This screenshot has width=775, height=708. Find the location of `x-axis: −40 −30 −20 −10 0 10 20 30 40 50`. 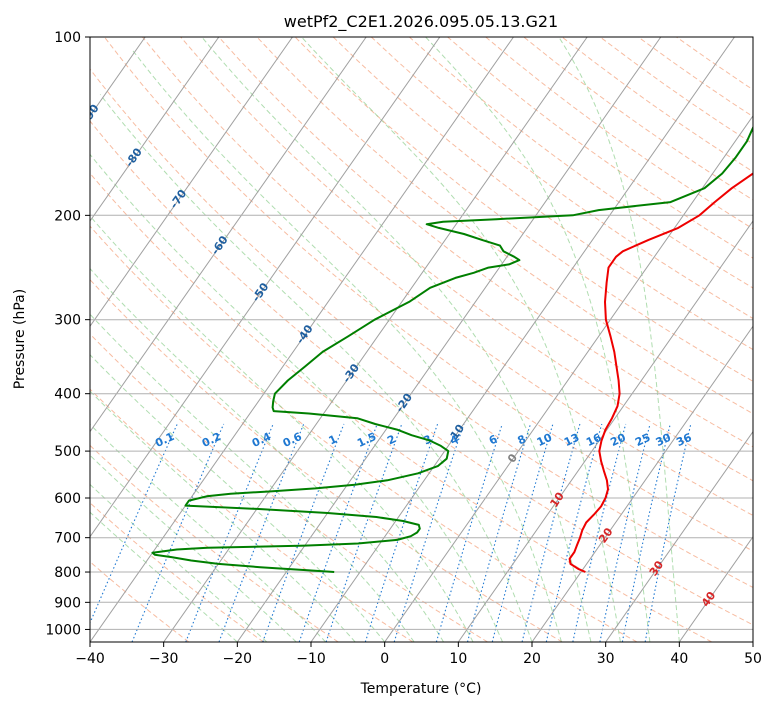

x-axis: −40 −30 −20 −10 0 10 20 30 40 50 is located at coordinates (418, 654).